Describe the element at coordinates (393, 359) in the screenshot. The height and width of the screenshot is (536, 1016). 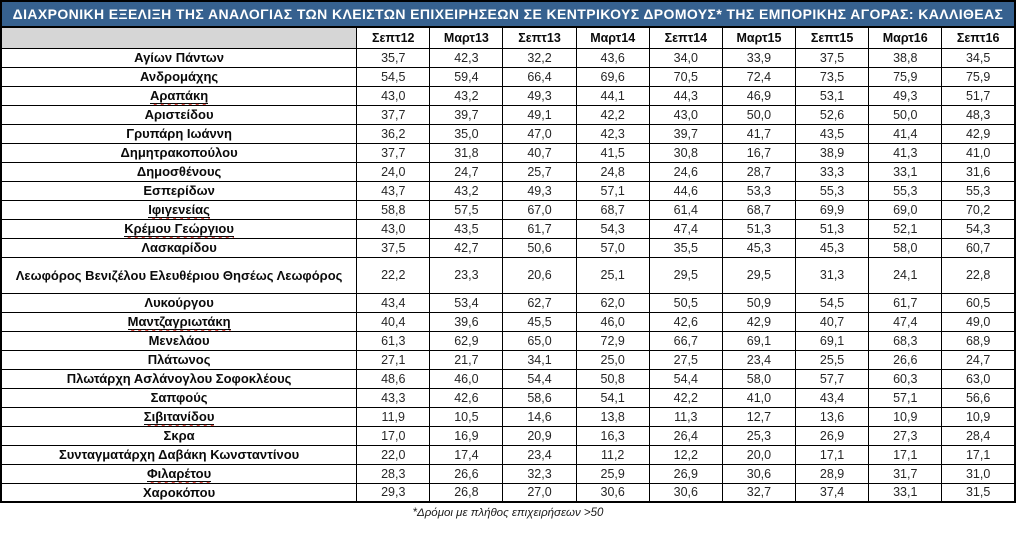
I see `value-cell: 27,1` at that location.